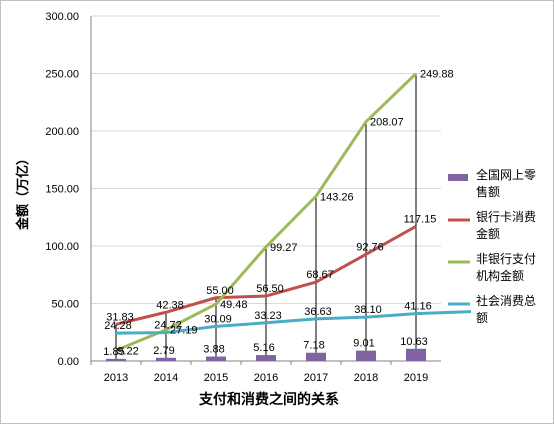 The width and height of the screenshot is (554, 428). What do you see at coordinates (127, 351) in the screenshot?
I see `data-label: 9.22` at bounding box center [127, 351].